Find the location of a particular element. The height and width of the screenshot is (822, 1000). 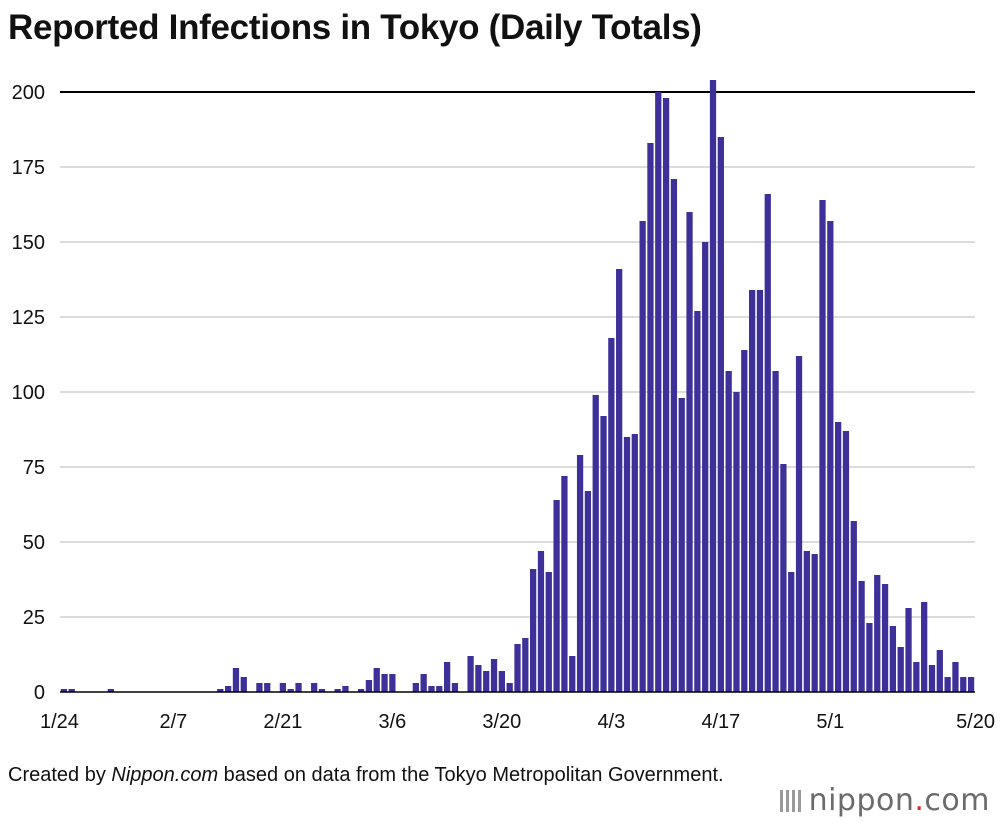

y-tick-label: 100 is located at coordinates (28, 393).